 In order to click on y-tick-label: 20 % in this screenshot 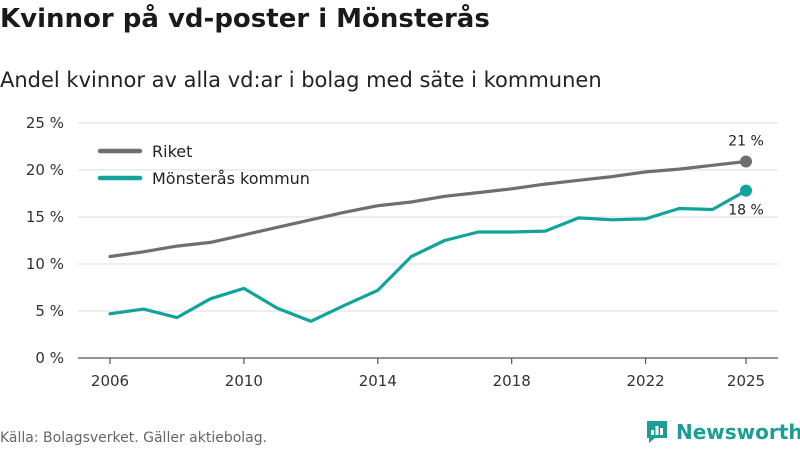, I will do `click(45, 170)`.